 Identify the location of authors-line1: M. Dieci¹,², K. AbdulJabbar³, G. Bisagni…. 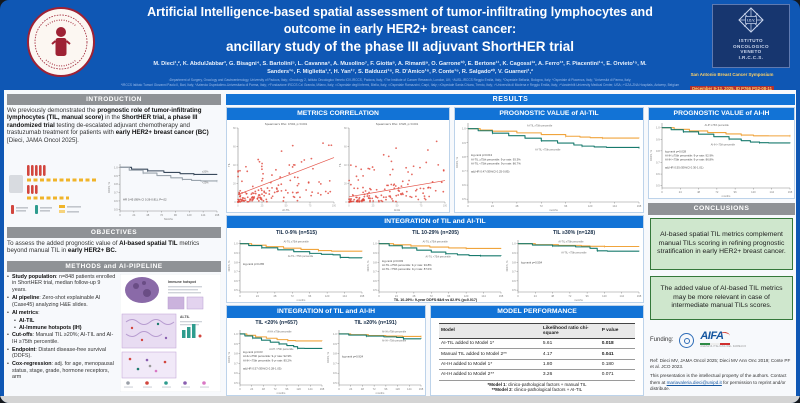
(400, 64).